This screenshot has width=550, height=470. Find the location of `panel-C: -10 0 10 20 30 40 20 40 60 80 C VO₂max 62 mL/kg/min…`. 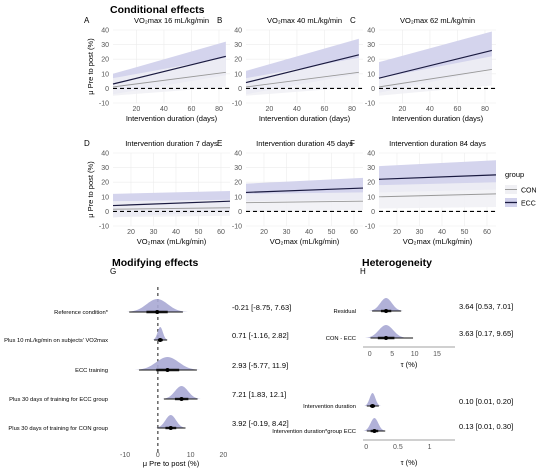

panel-C: -10 0 10 20 30 40 20 40 60 80 C VO₂max 62 mL/kg/min… is located at coordinates (423, 69).